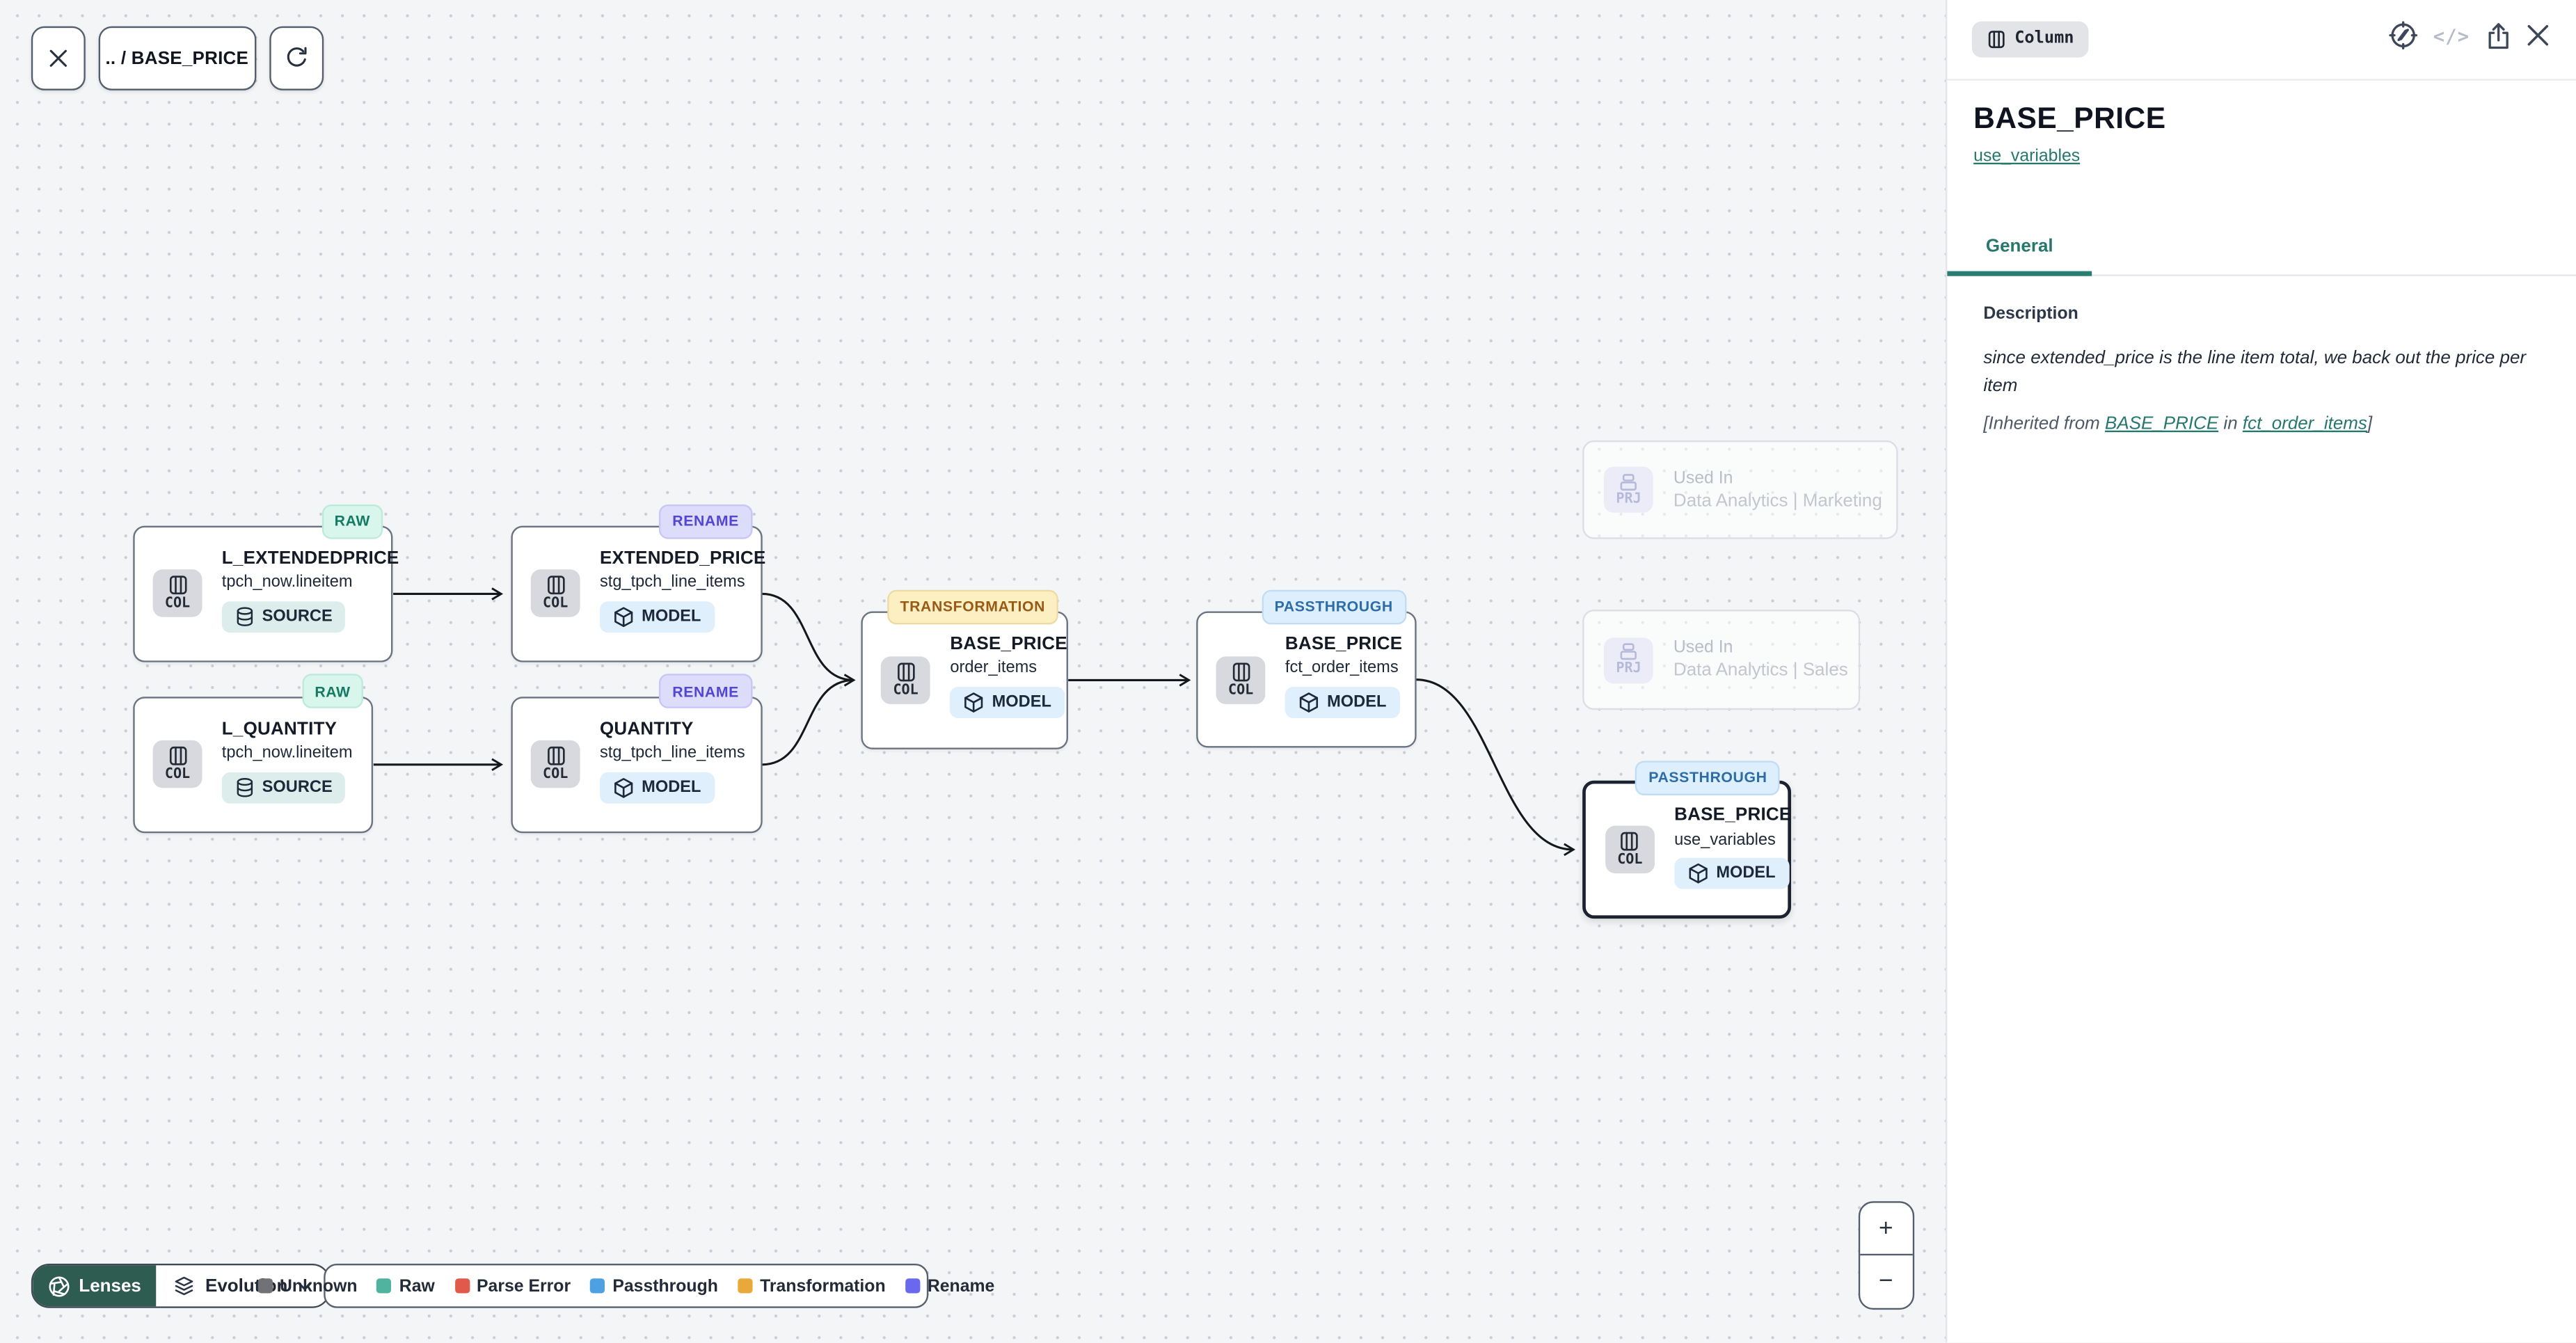 The height and width of the screenshot is (1343, 2576). Describe the element at coordinates (705, 691) in the screenshot. I see `lens-badge: RENAME` at that location.